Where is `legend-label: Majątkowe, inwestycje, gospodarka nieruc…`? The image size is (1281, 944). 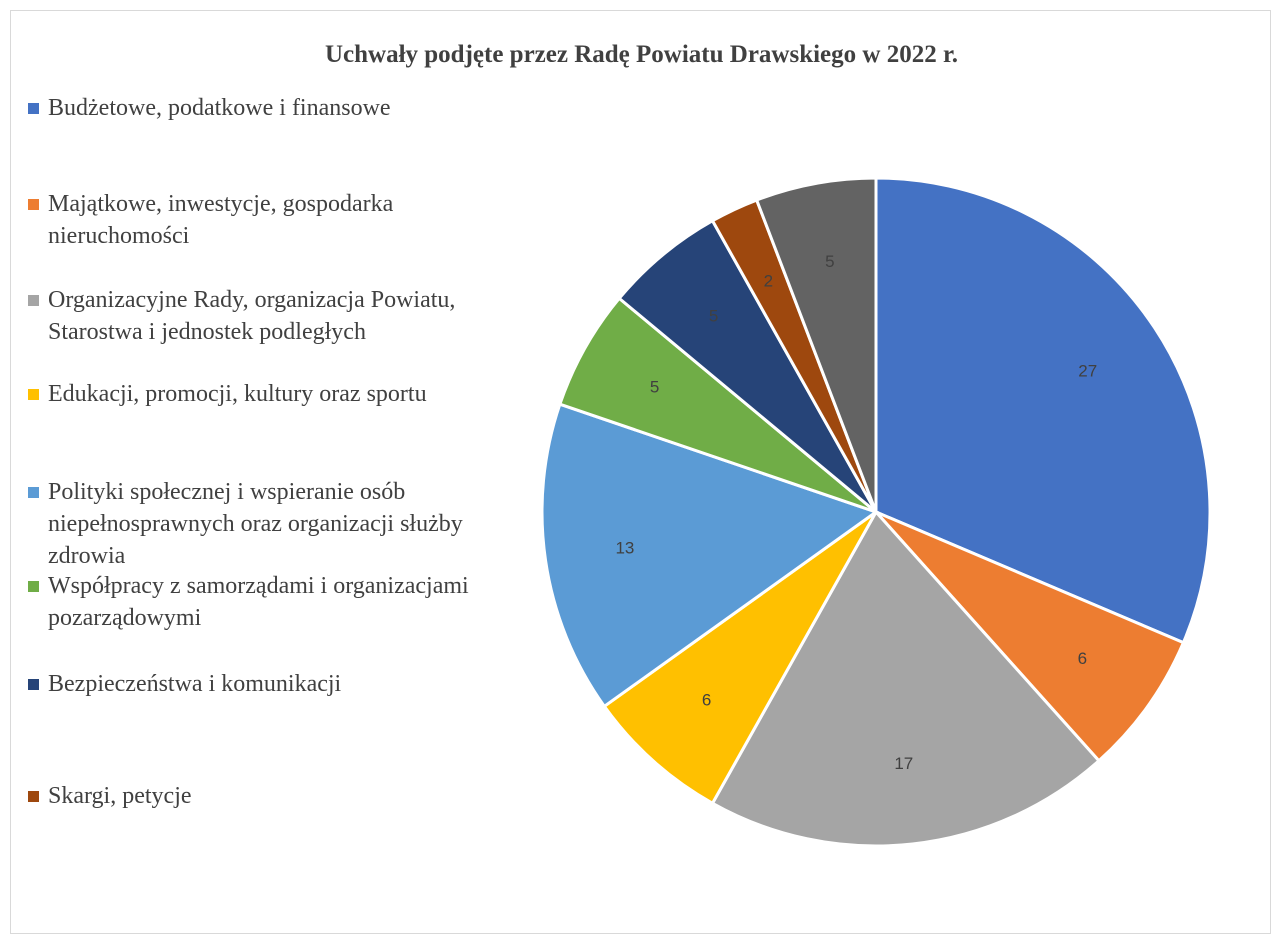
legend-label: Majątkowe, inwestycje, gospodarka nieruc… is located at coordinates (221, 220).